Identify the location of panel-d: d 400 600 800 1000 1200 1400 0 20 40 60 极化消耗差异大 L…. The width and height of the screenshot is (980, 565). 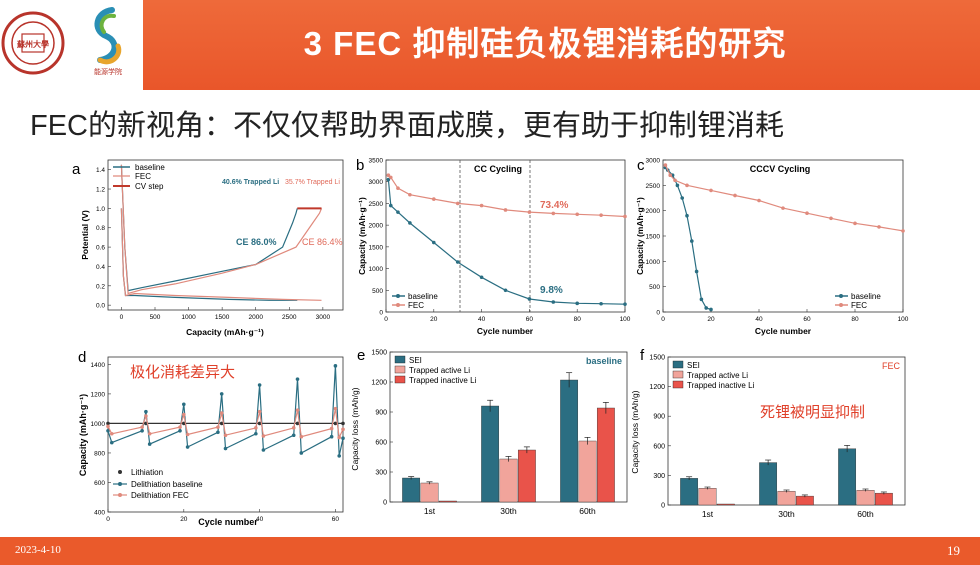
(211, 438).